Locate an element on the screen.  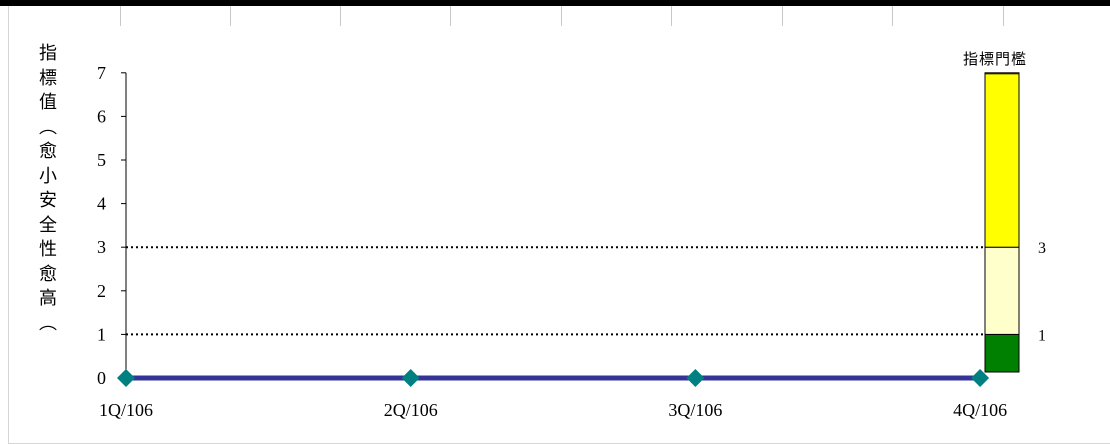
y-tick-label: 4 is located at coordinates (101, 204).